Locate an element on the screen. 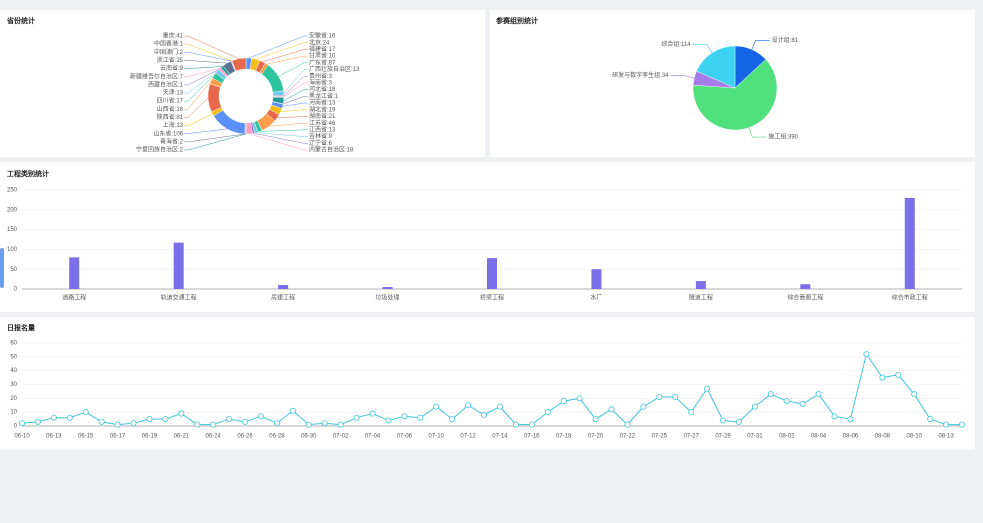 This screenshot has width=983, height=523. x-tick-label: 07-29 is located at coordinates (723, 437).